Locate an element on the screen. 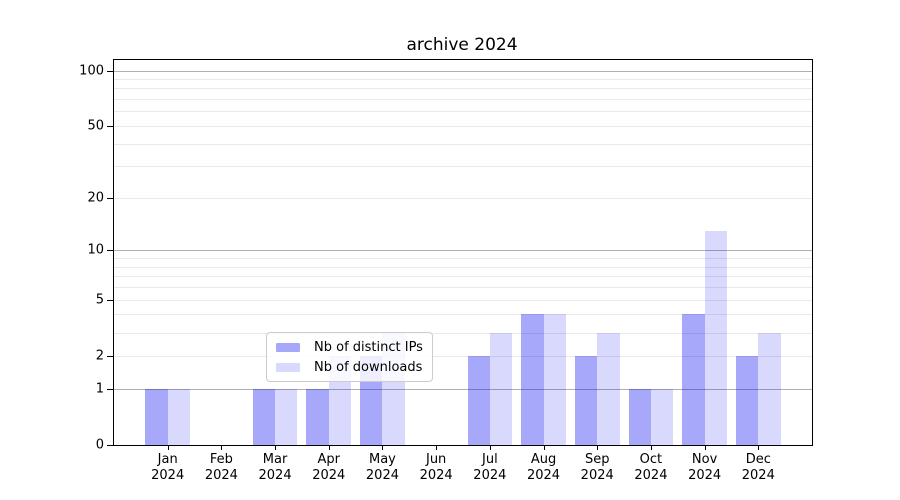 This screenshot has width=900, height=500. y-tick-label: 2 is located at coordinates (99, 356).